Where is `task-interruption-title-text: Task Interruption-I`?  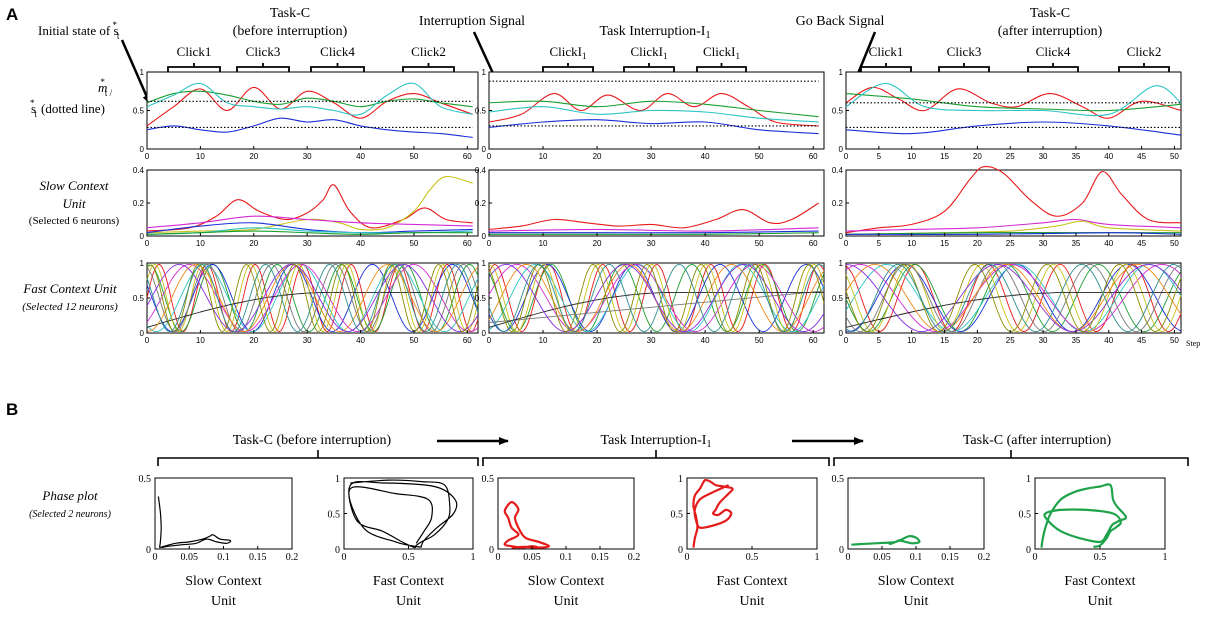 task-interruption-title-text: Task Interruption-I is located at coordinates (653, 31).